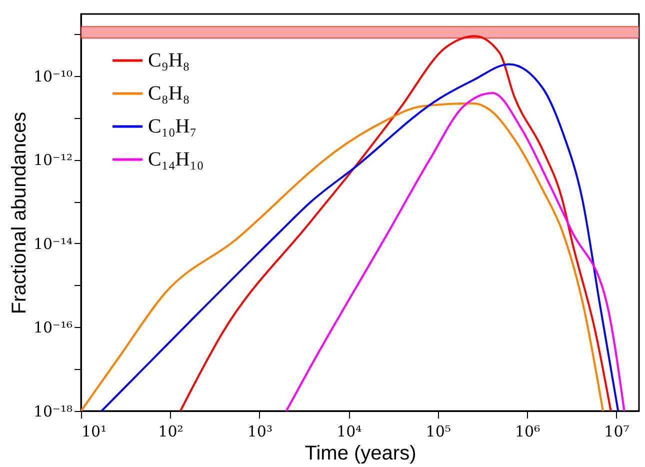 This screenshot has width=645, height=467. I want to click on x-tick-label: 10⁵, so click(438, 431).